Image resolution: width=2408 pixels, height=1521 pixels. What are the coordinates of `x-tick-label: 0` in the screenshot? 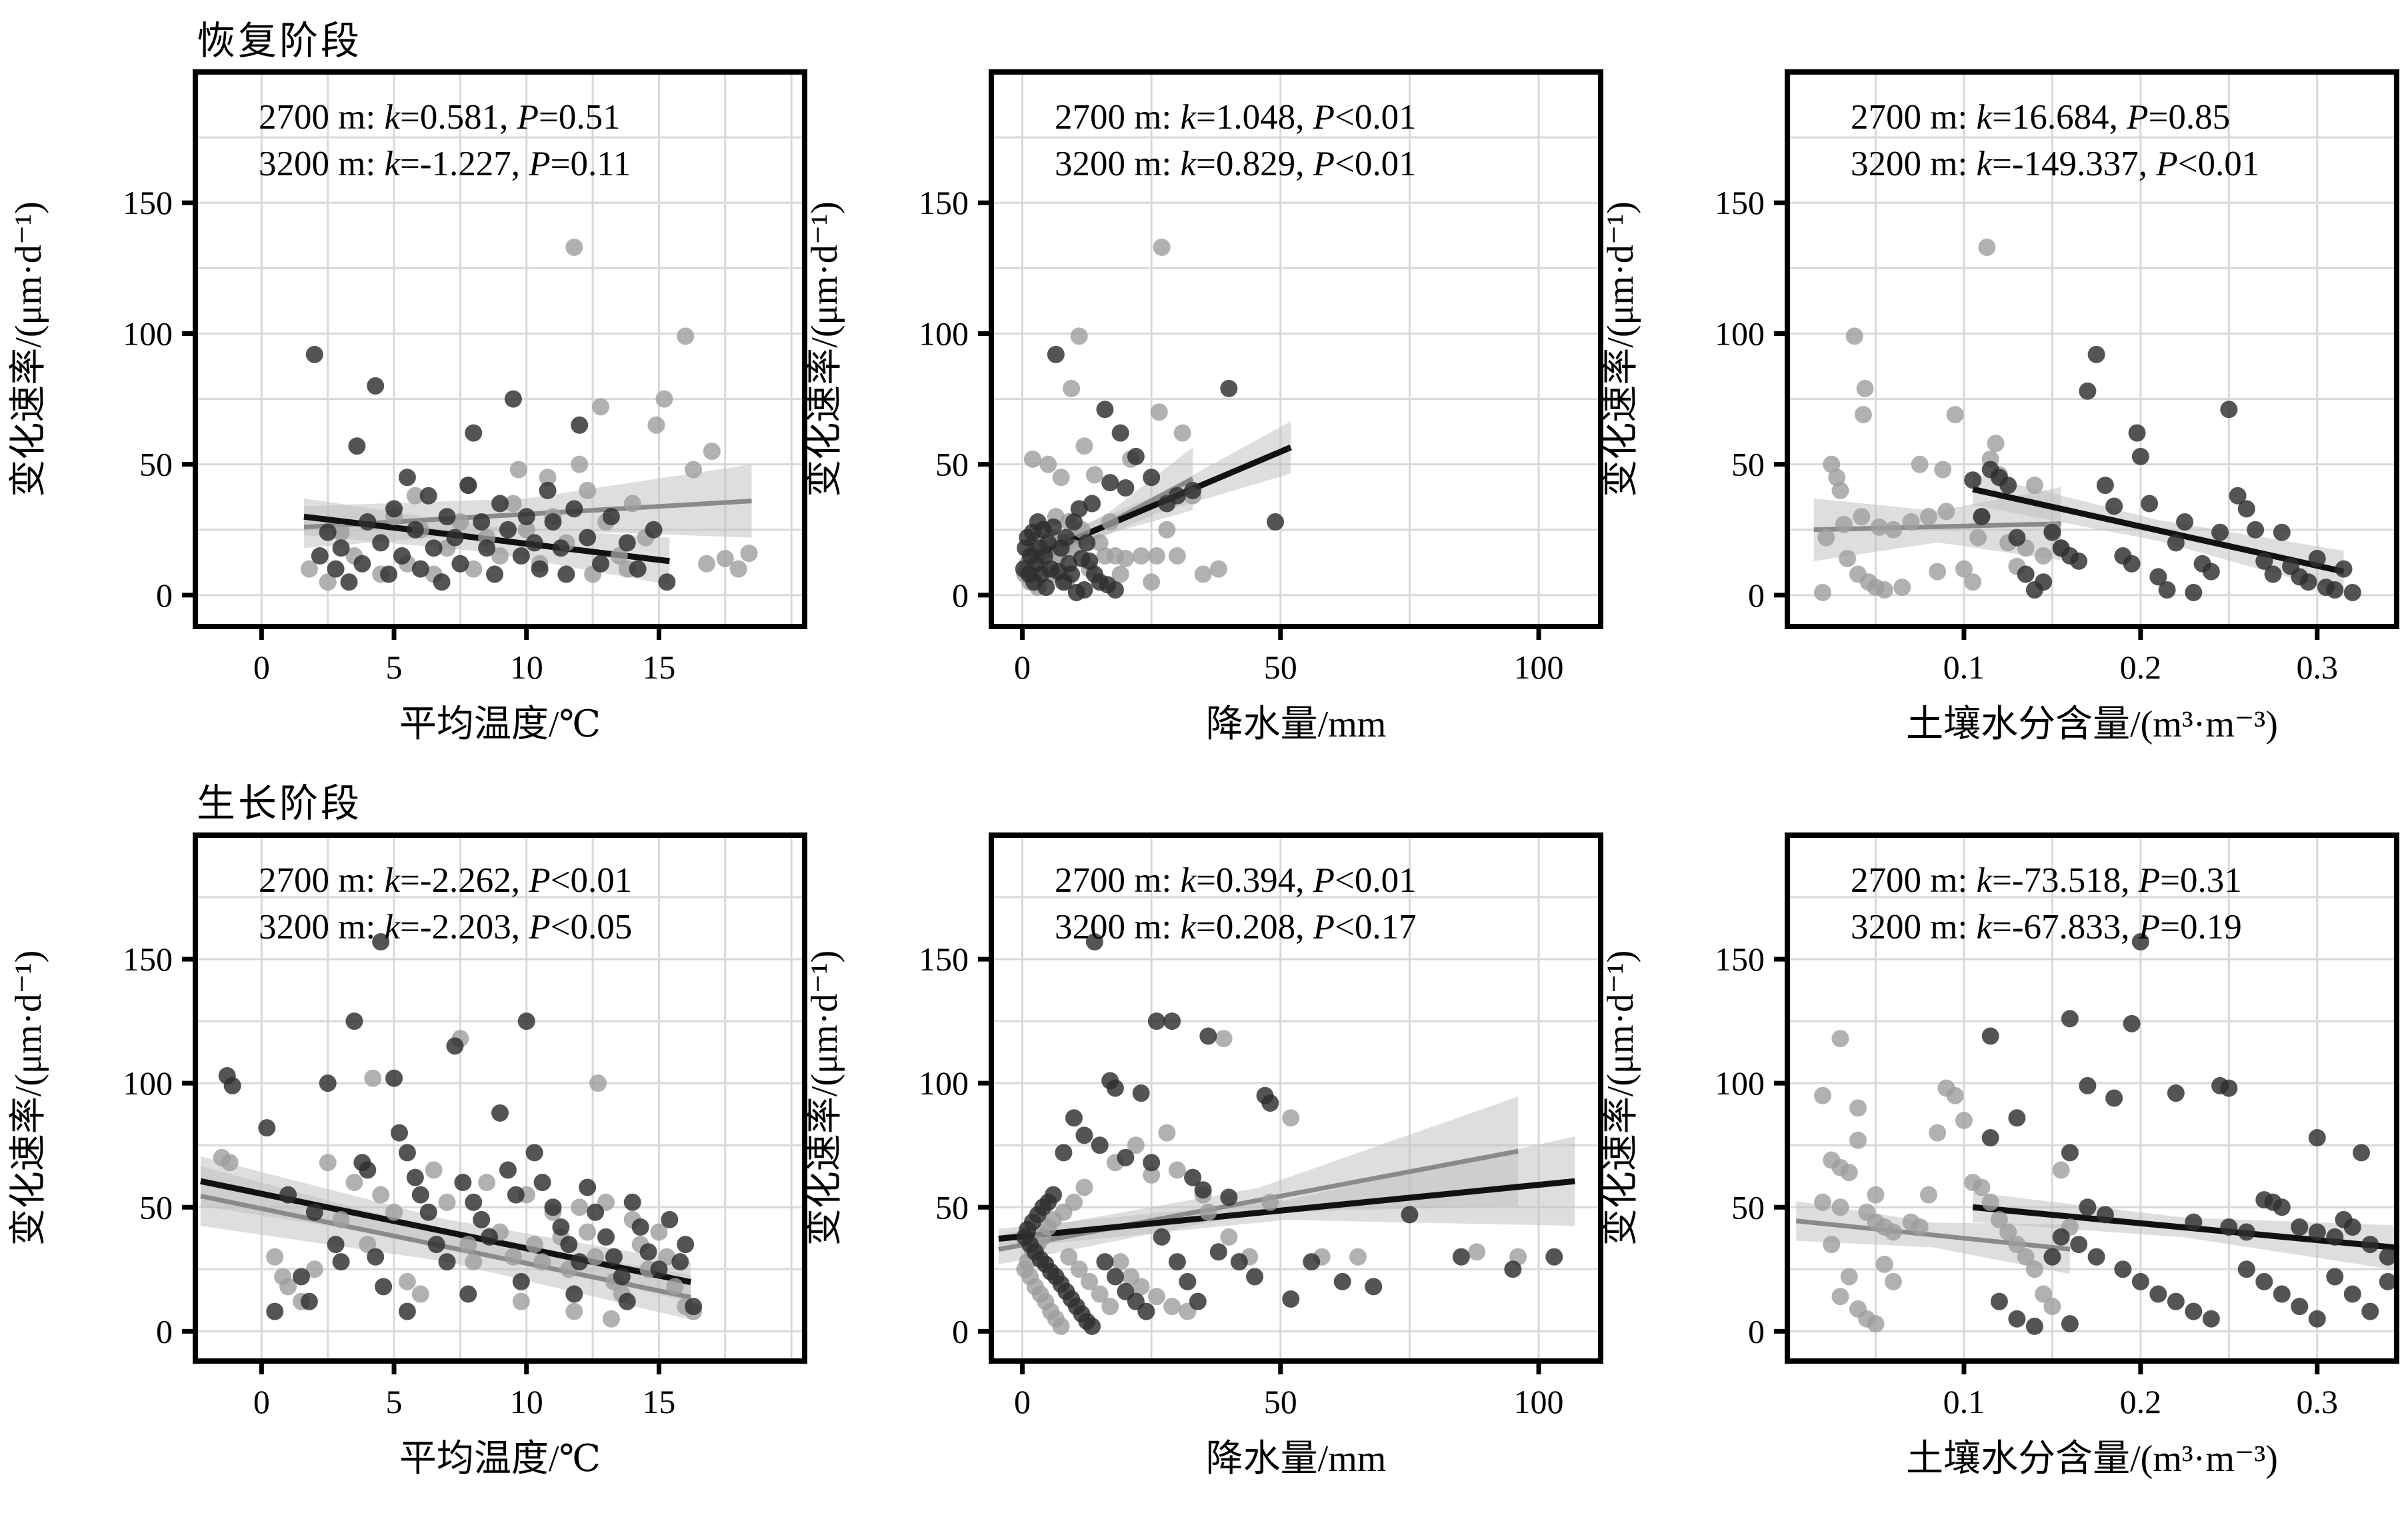 It's located at (1022, 667).